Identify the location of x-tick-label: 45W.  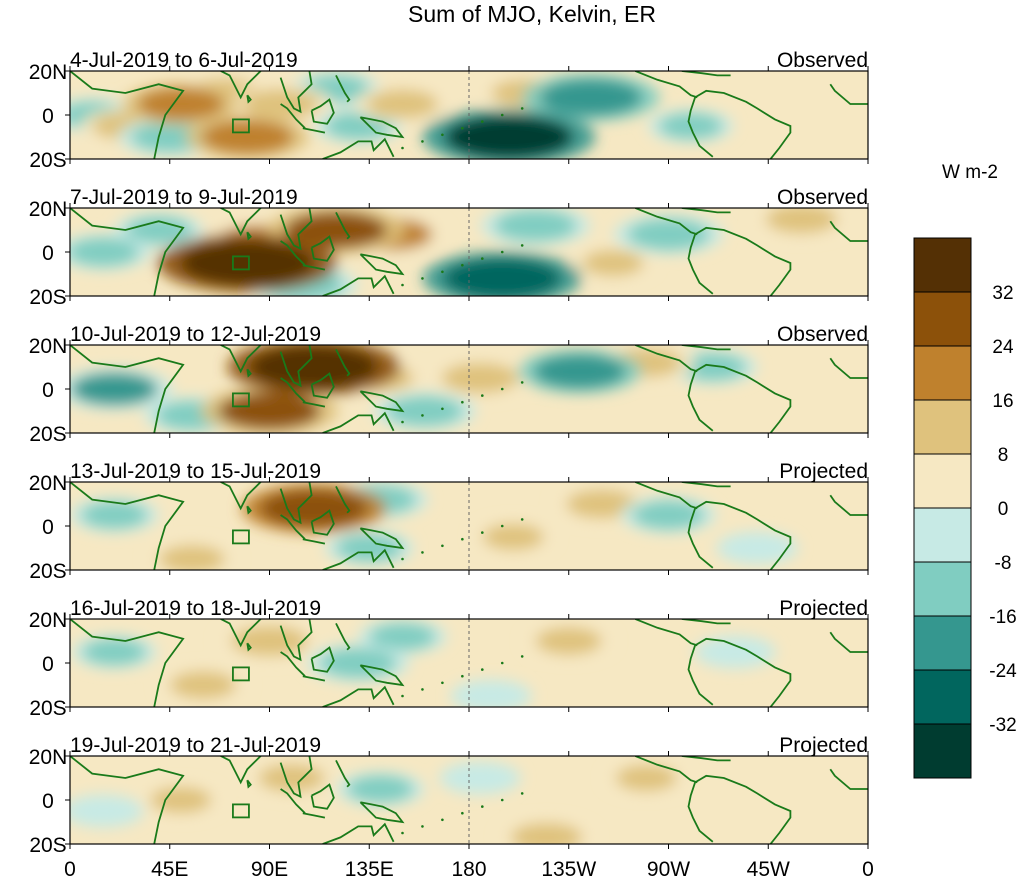
(768, 869).